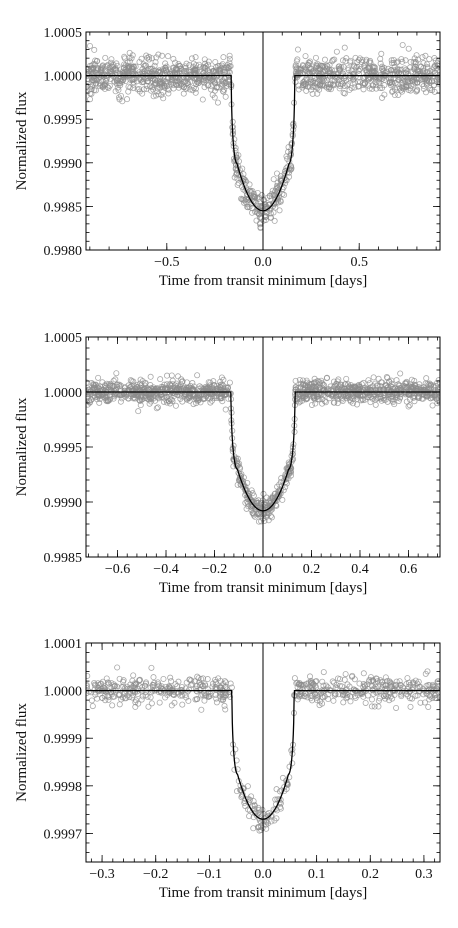  Describe the element at coordinates (409, 569) in the screenshot. I see `x-tick-label: 0.6` at that location.